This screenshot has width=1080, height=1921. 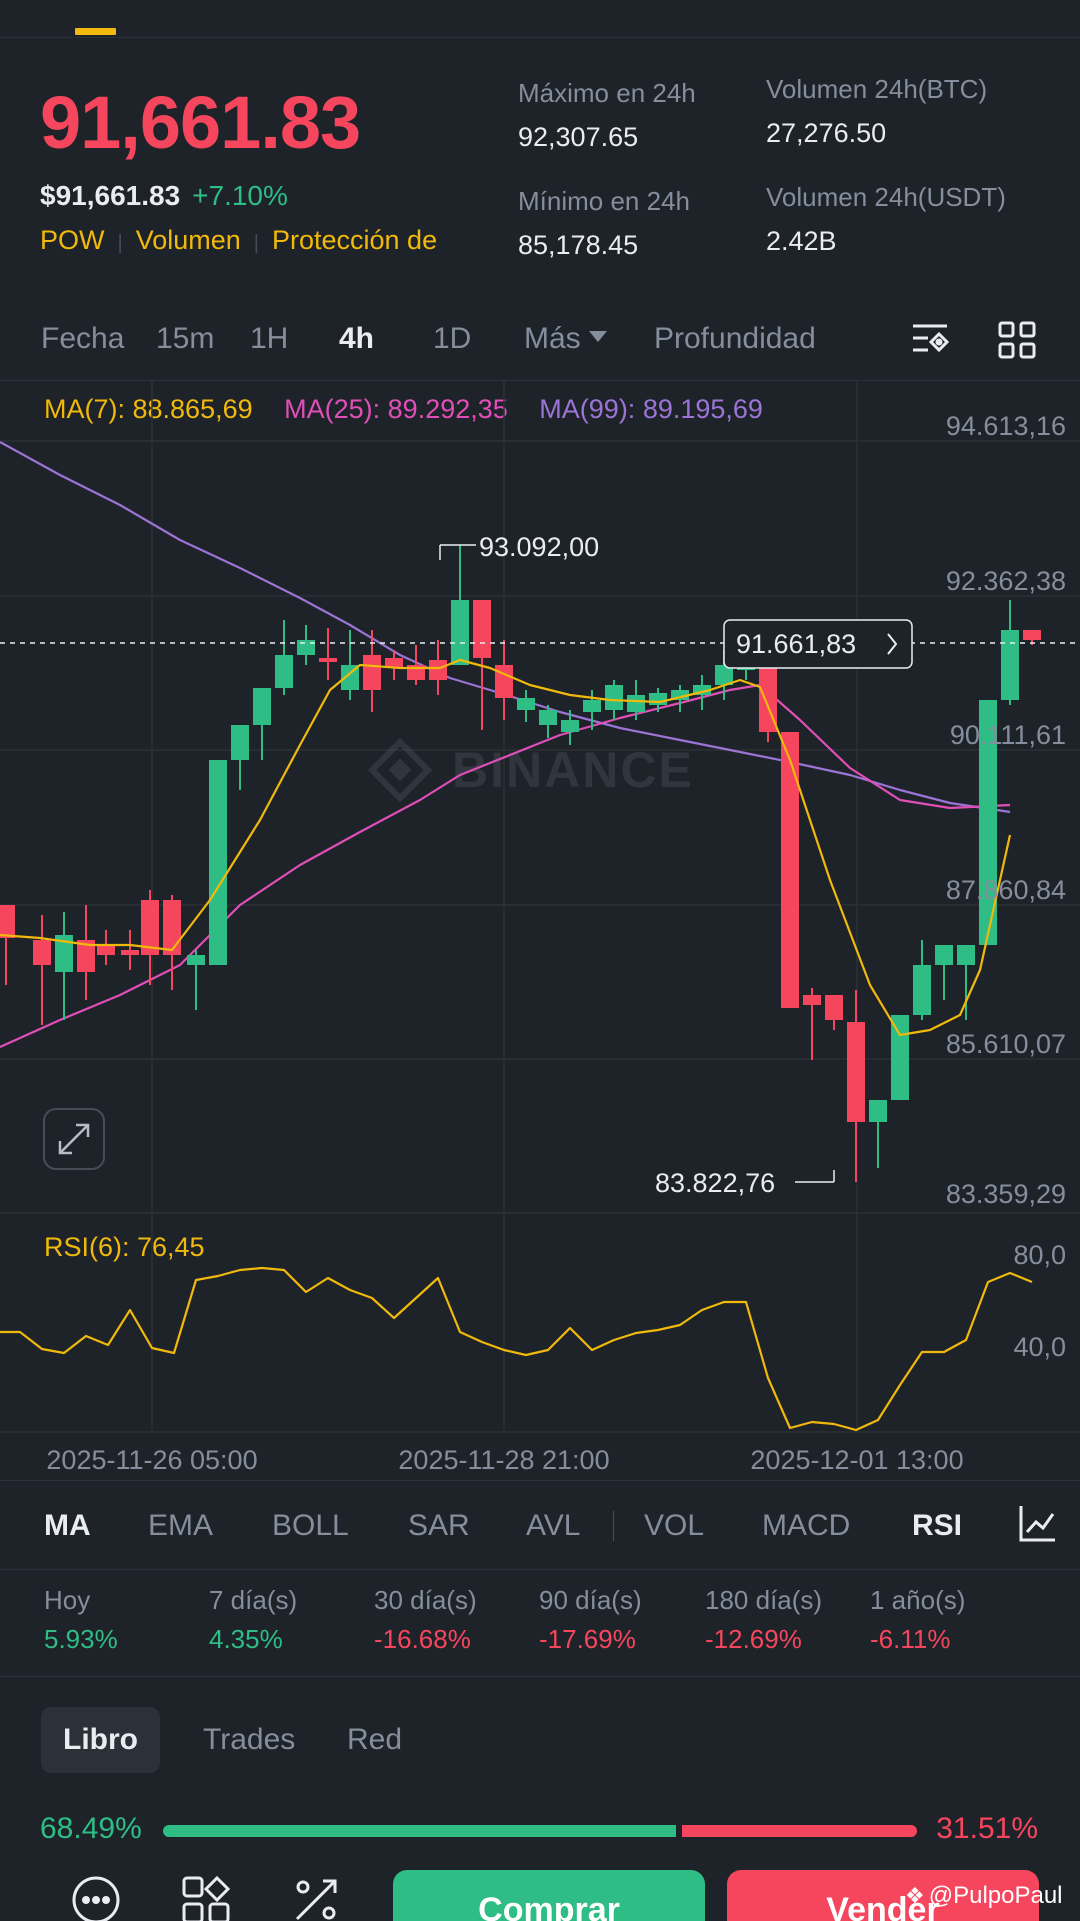 What do you see at coordinates (148, 409) in the screenshot?
I see `ma7-label: MA(7): 88.865,69` at bounding box center [148, 409].